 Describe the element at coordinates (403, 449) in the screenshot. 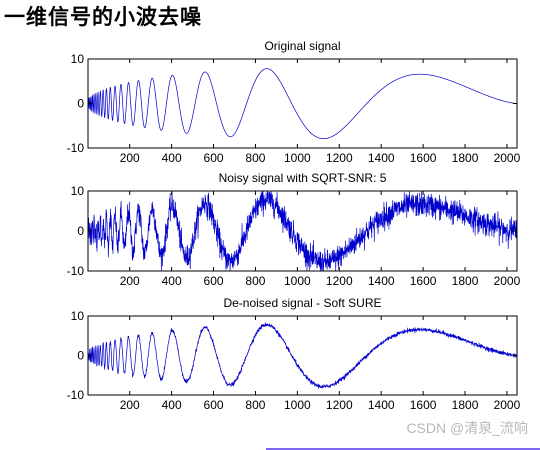

I see `accent-underline` at that location.